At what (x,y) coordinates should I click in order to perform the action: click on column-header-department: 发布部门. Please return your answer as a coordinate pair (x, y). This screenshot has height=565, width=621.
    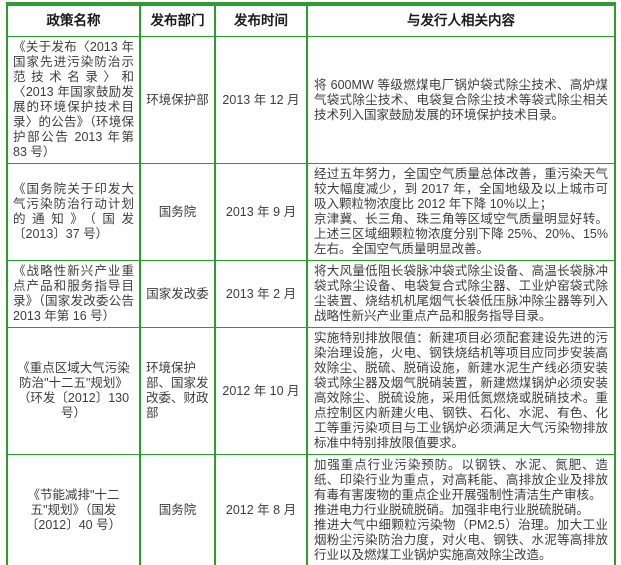
    Looking at the image, I should click on (177, 20).